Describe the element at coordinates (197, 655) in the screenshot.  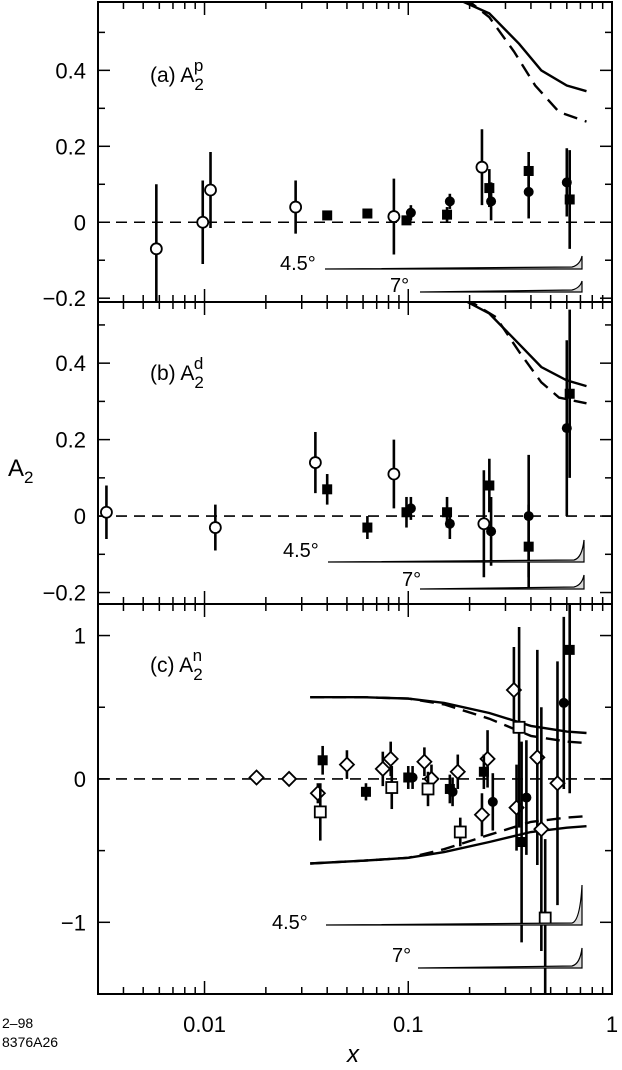
I see `panel-superscript: n` at that location.